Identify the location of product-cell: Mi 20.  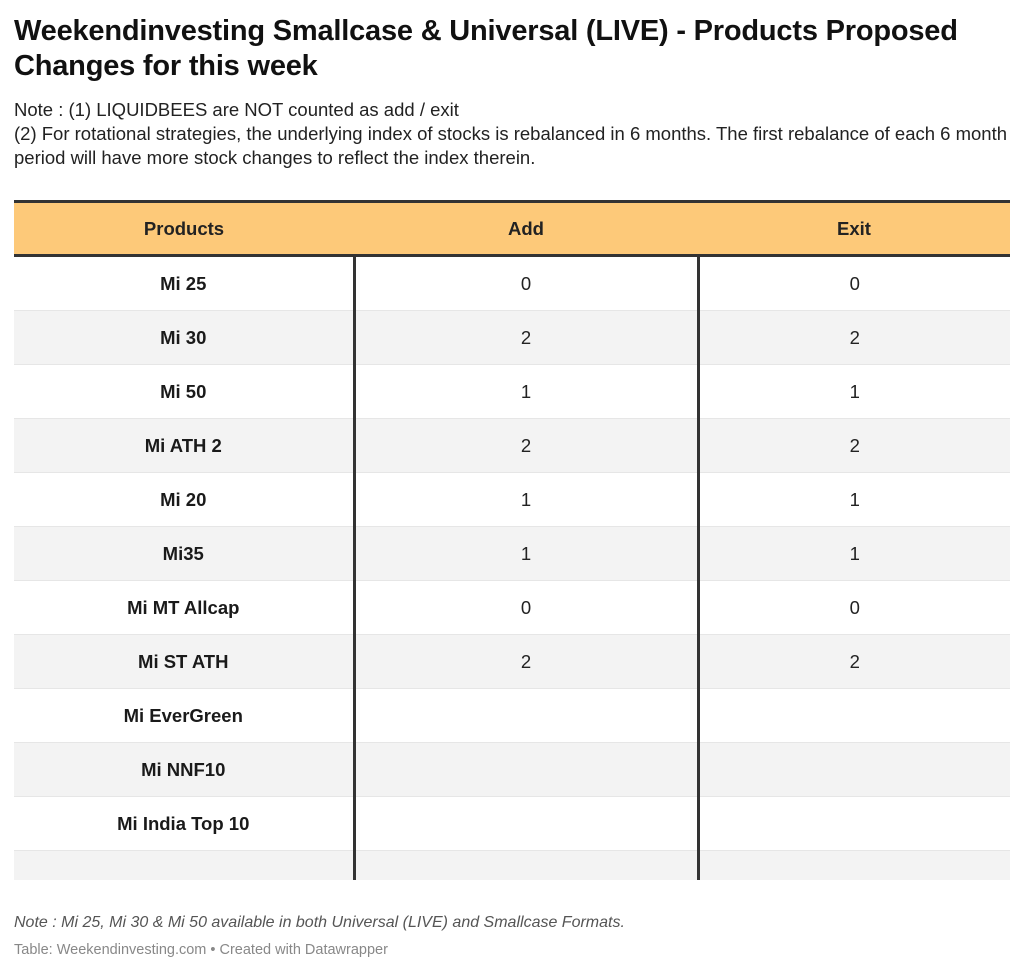
(185, 499).